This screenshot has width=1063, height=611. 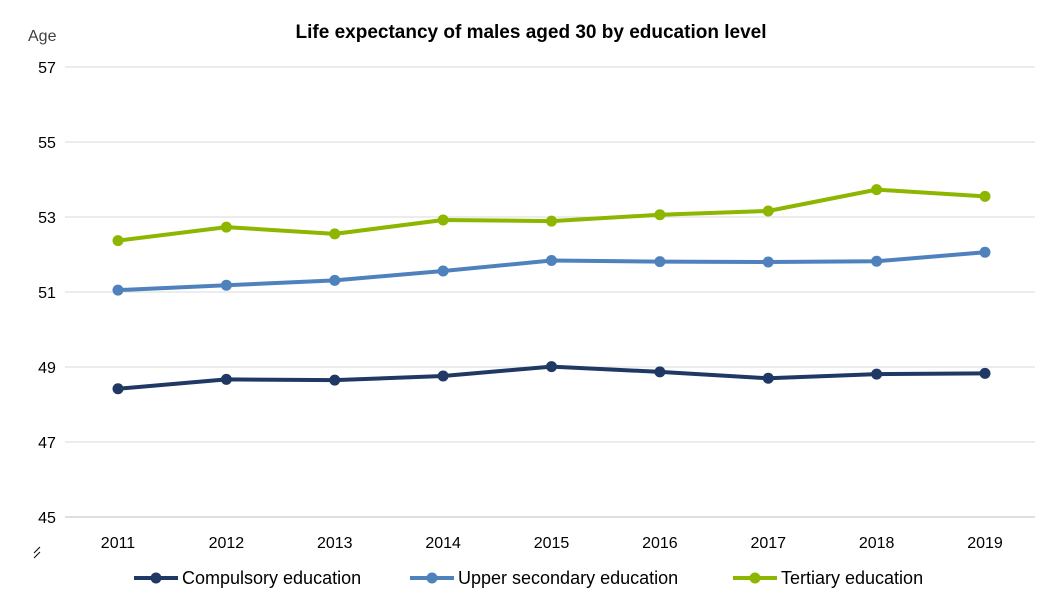 What do you see at coordinates (118, 543) in the screenshot?
I see `x-tick-label: 2011` at bounding box center [118, 543].